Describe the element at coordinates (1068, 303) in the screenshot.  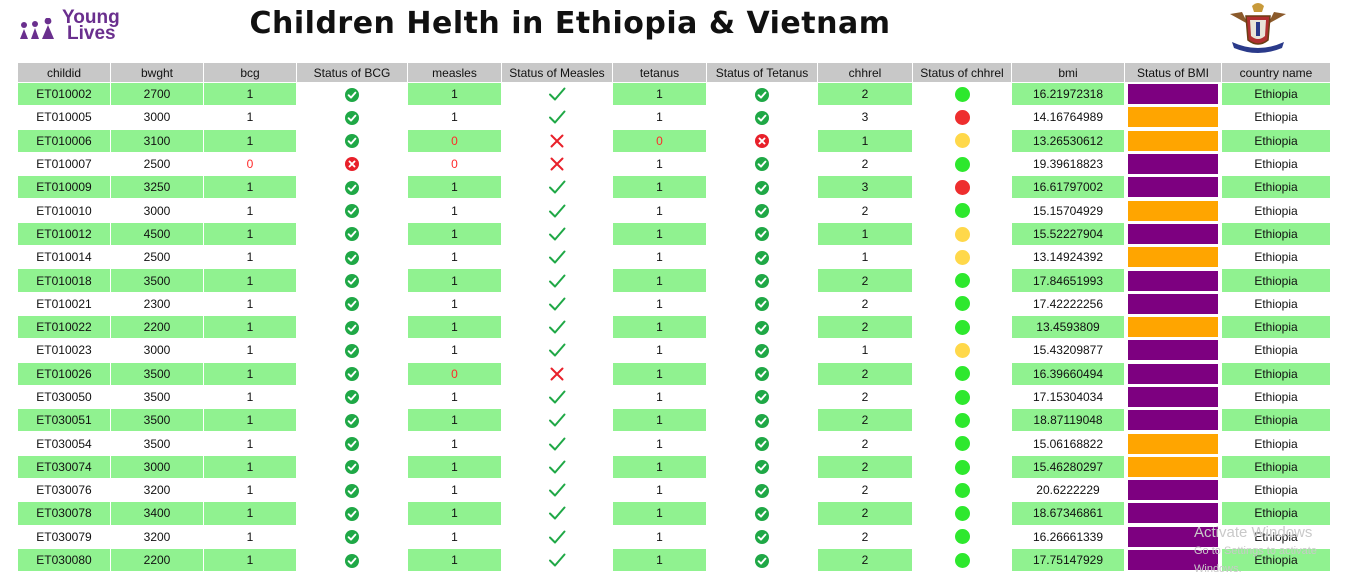
I see `cell-bmi: 17.42222256` at that location.